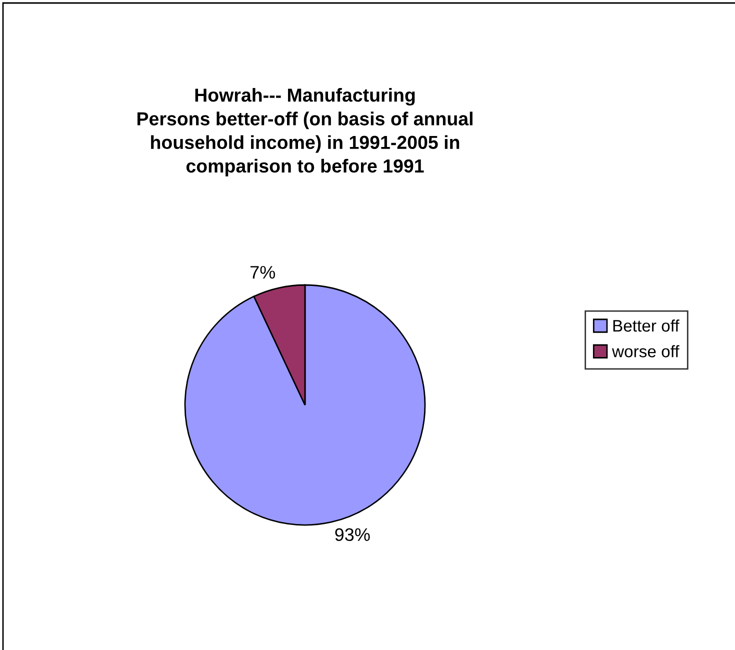 The width and height of the screenshot is (735, 650). I want to click on data-label: 7%, so click(263, 272).